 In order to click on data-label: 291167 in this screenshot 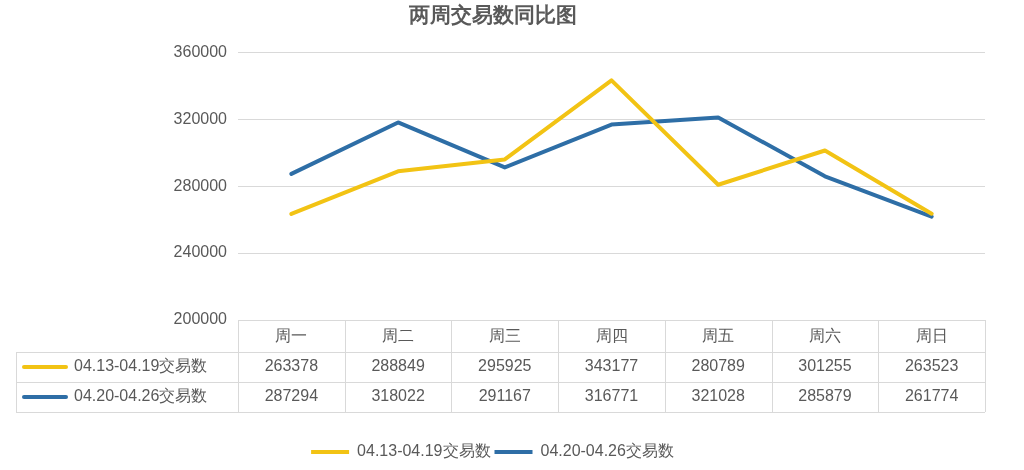, I will do `click(504, 396)`.